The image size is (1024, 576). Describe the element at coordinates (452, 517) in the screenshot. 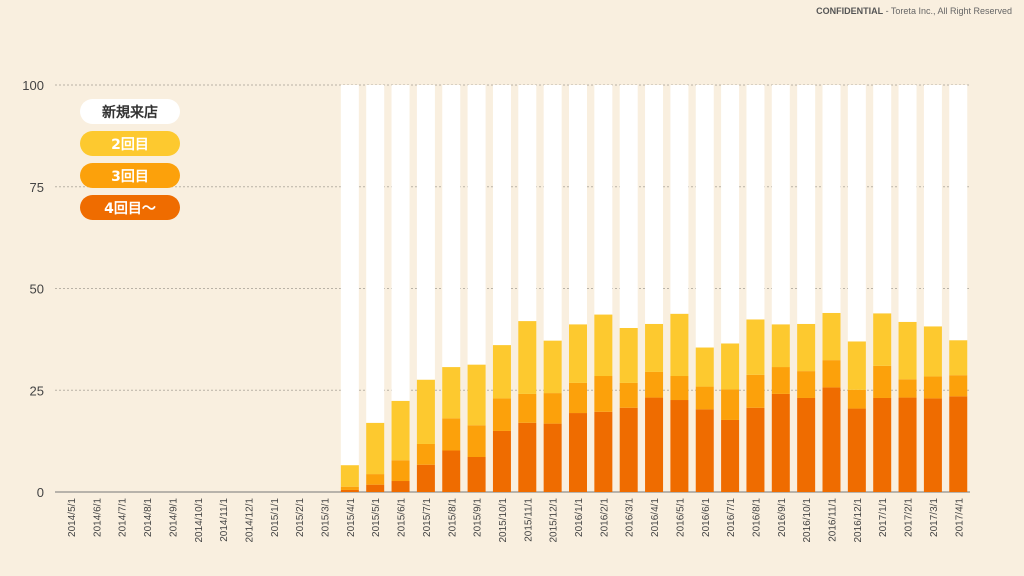

I see `x-tick-label: 2015/8/1` at that location.